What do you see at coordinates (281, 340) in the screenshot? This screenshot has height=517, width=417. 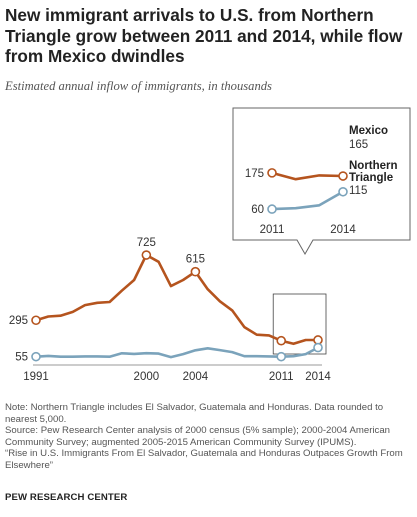 I see `marker-mexico-2011` at bounding box center [281, 340].